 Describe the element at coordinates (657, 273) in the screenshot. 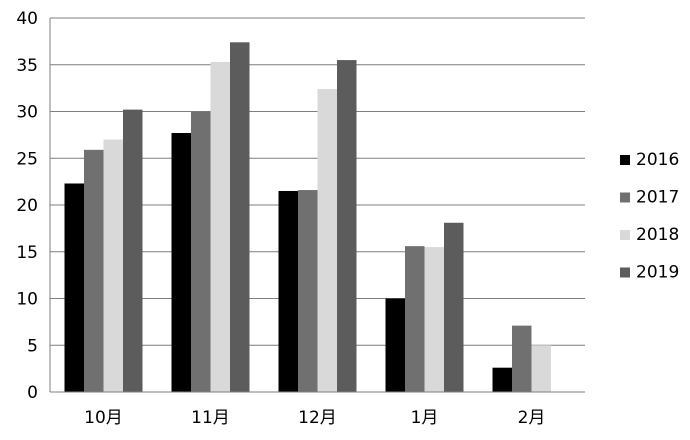

I see `legend-label-2019: 2019` at that location.